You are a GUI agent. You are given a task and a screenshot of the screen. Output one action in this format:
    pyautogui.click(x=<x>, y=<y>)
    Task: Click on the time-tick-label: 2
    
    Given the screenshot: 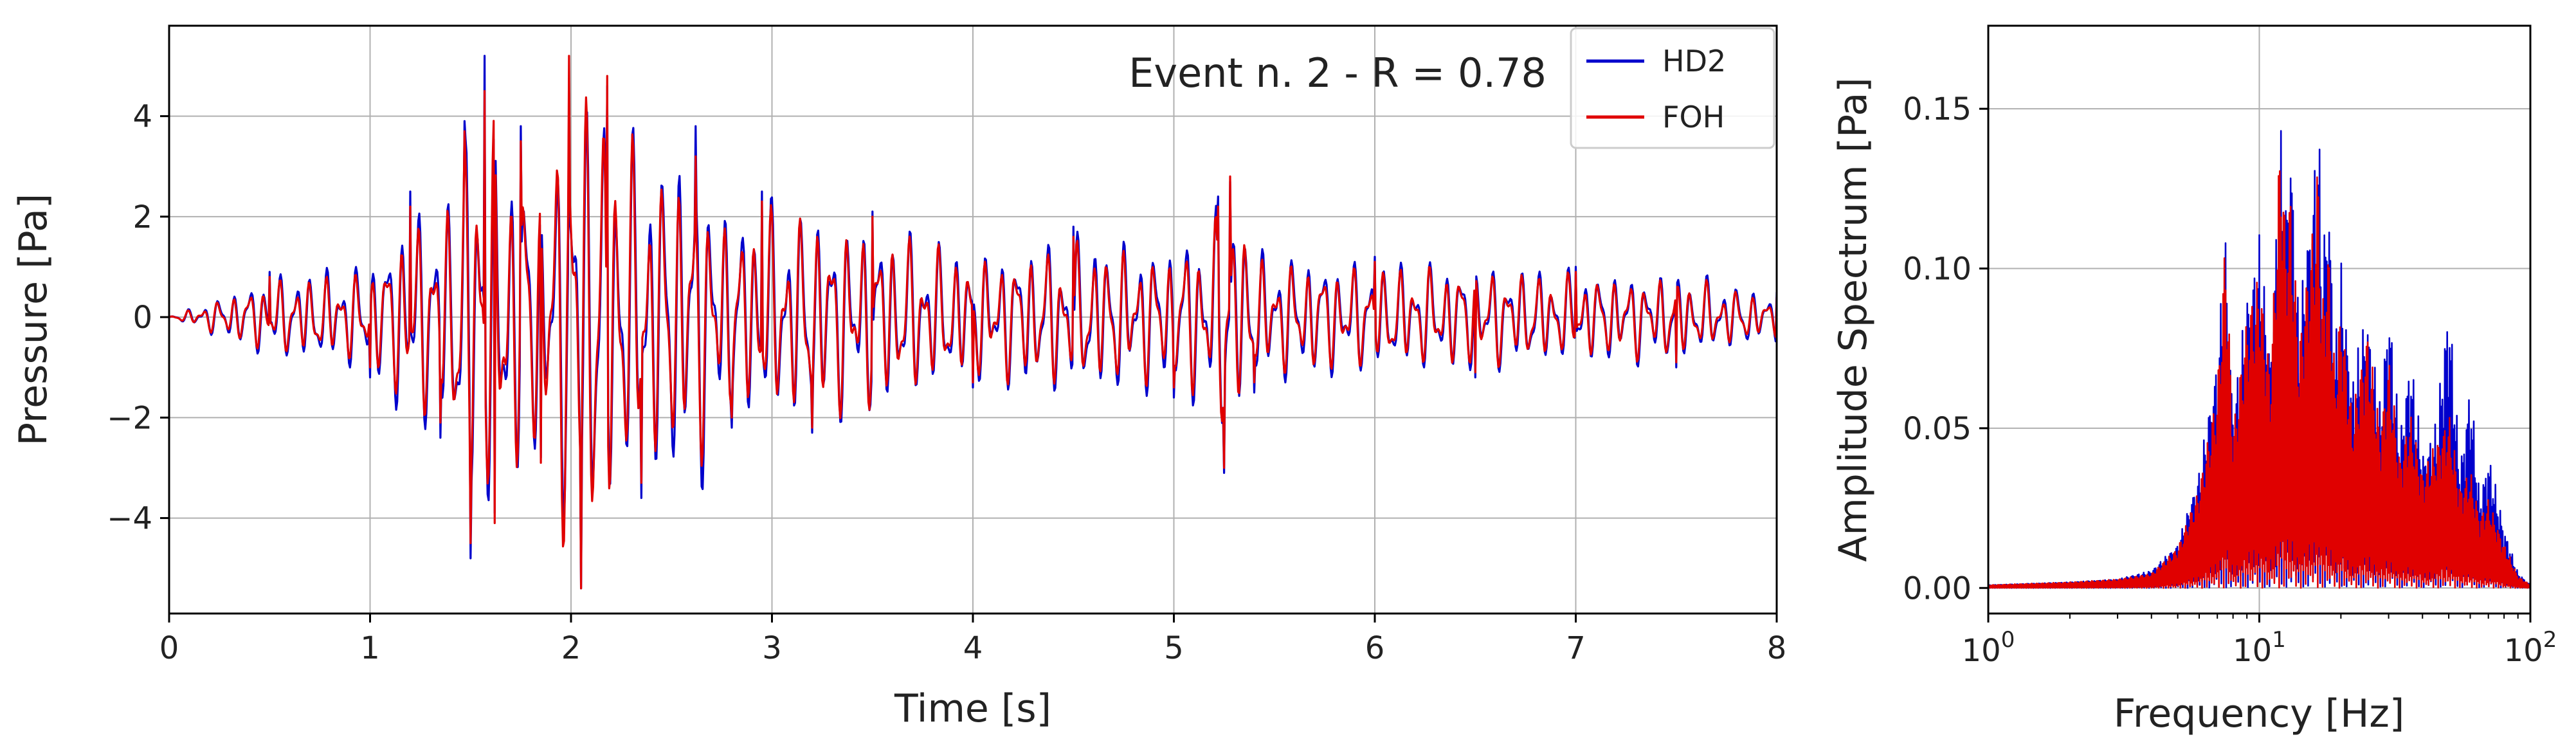 What is the action you would take?
    pyautogui.click(x=571, y=648)
    